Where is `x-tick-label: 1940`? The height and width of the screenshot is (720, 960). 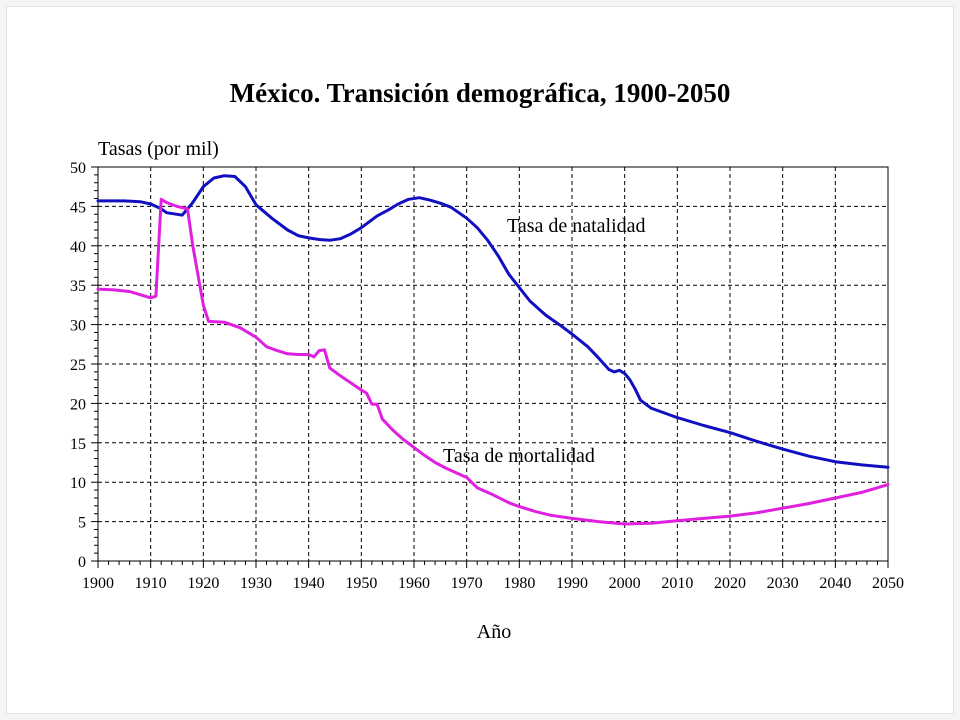 x-tick-label: 1940 is located at coordinates (309, 583).